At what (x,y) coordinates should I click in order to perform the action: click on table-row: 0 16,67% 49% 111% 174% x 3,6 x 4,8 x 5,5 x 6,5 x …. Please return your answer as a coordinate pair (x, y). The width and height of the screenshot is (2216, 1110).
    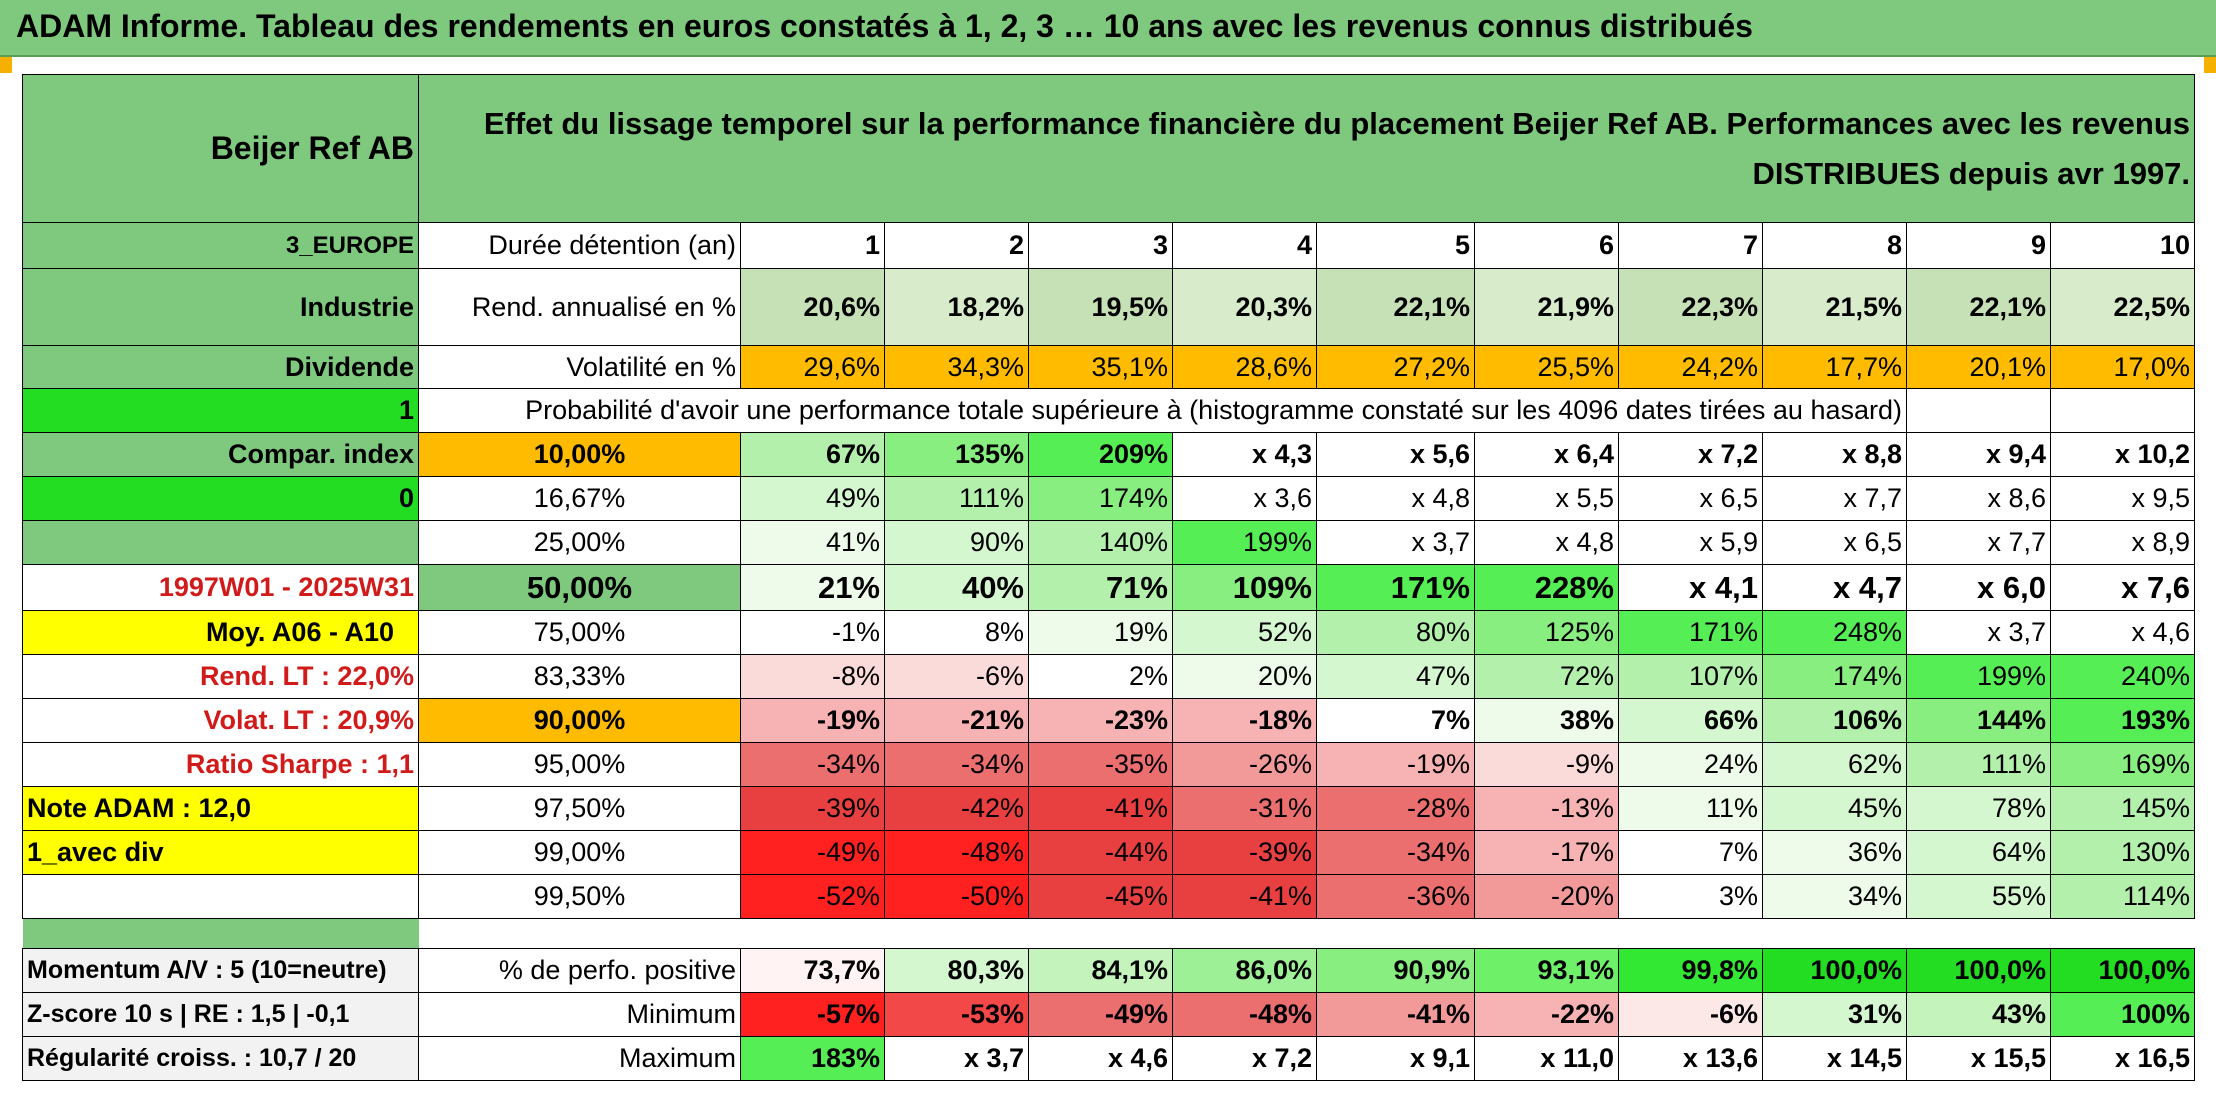
    Looking at the image, I should click on (1109, 498).